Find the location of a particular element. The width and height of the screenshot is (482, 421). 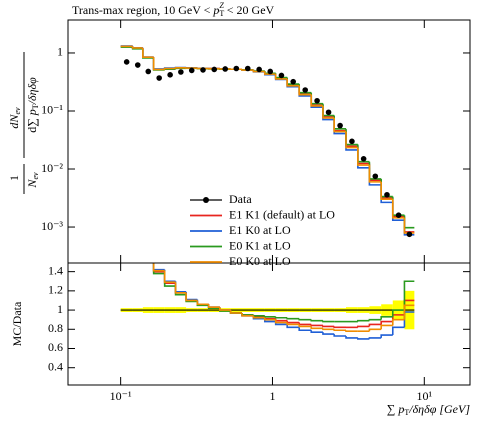

y-label-part: d∑ pT/δηδφ is located at coordinates (32, 105).